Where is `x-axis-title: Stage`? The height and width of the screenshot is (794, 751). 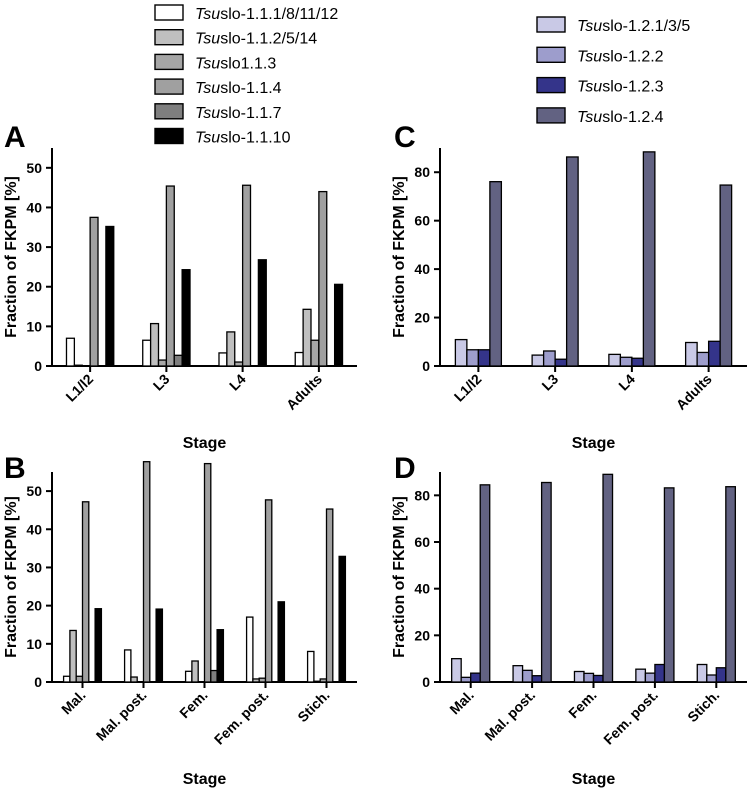
x-axis-title: Stage is located at coordinates (594, 443).